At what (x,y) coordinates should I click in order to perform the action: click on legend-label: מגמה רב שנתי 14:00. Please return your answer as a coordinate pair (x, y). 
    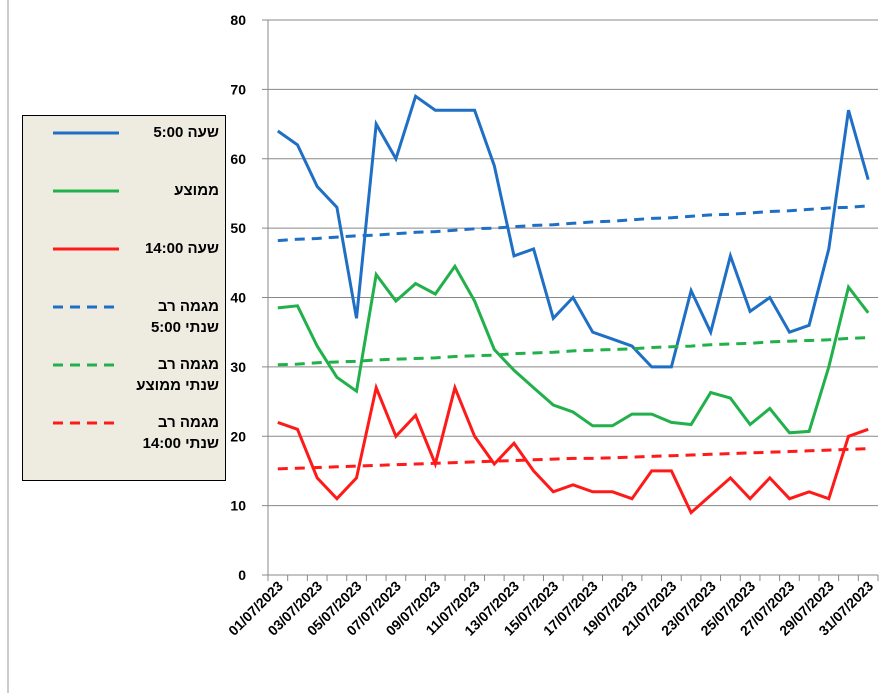
    Looking at the image, I should click on (180, 433).